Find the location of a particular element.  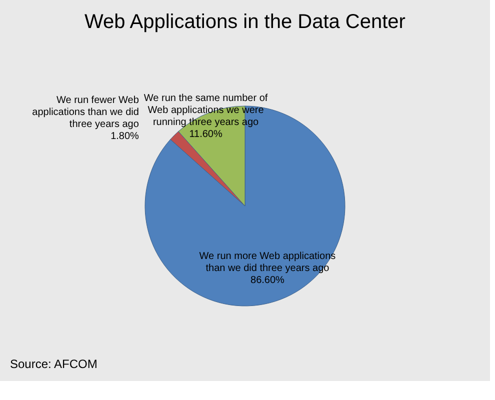

slice-label: We run fewer Web applications than we did three years ago is located at coordinates (86, 112).